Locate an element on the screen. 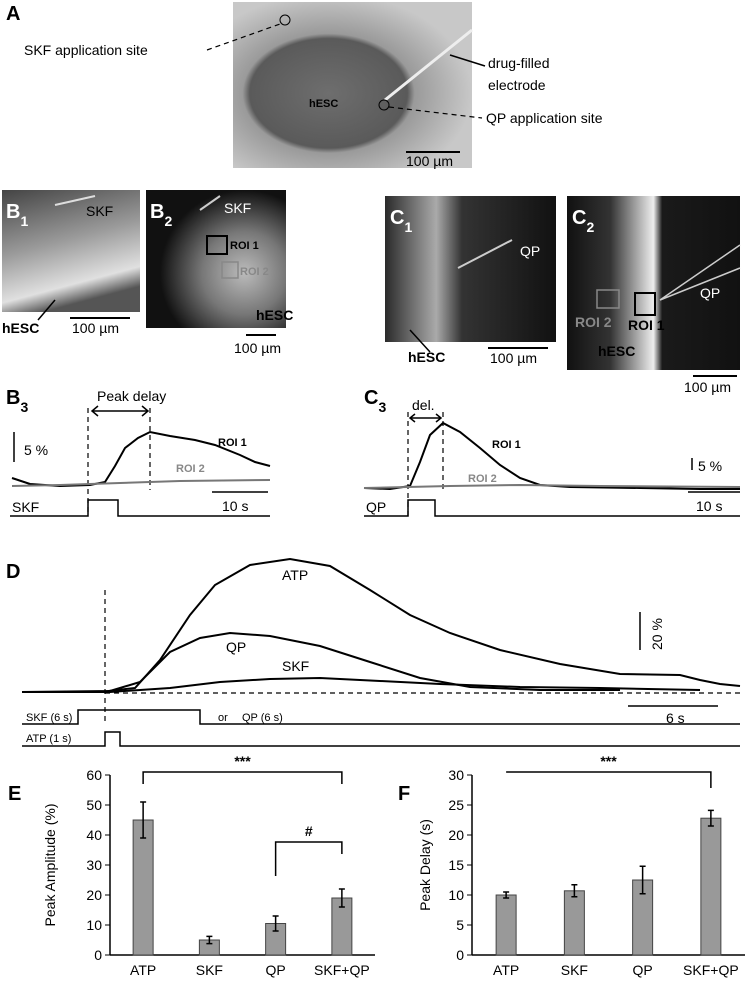 The image size is (750, 984). stim-label: SKF (6 s) is located at coordinates (49, 718).